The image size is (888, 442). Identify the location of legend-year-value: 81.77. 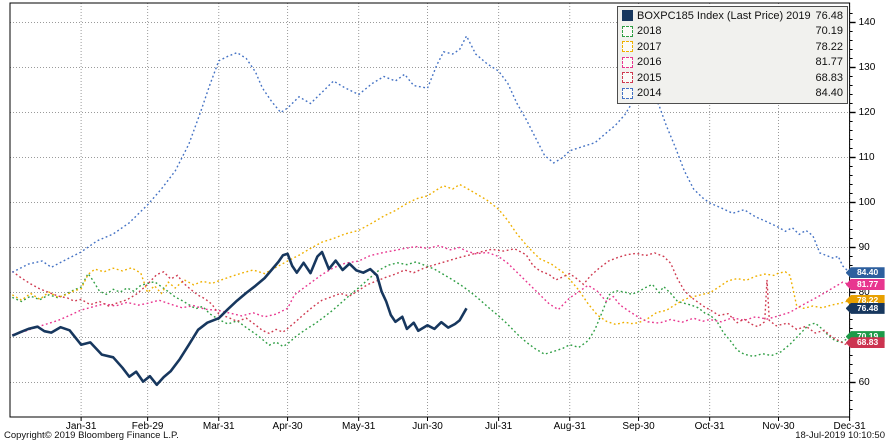
(829, 62).